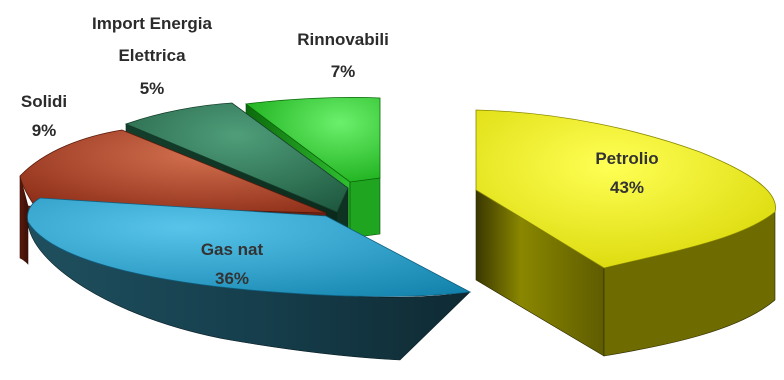 Image resolution: width=784 pixels, height=380 pixels. Describe the element at coordinates (365, 208) in the screenshot. I see `slice-rinnovabili-side-right` at that location.